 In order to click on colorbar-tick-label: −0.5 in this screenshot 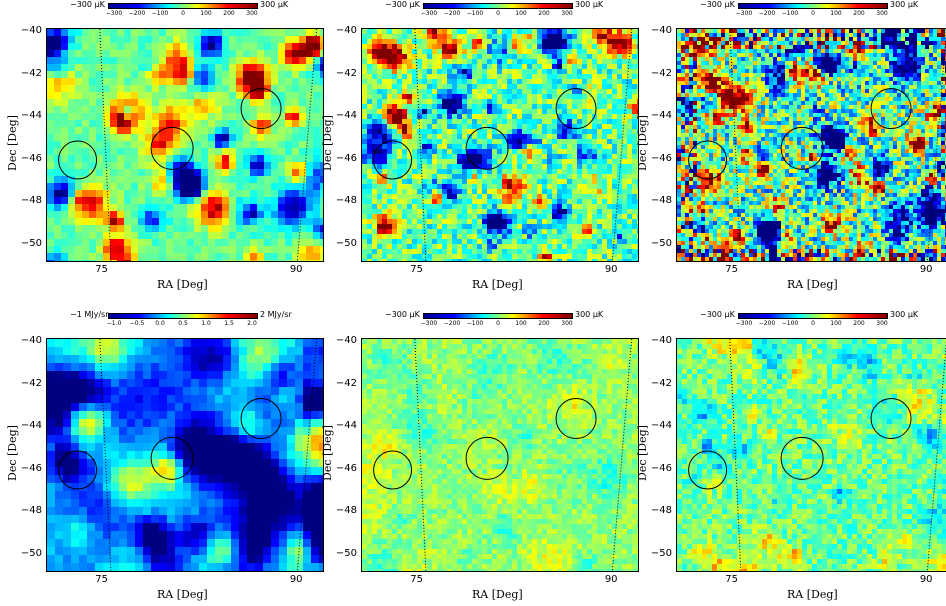, I will do `click(137, 323)`.